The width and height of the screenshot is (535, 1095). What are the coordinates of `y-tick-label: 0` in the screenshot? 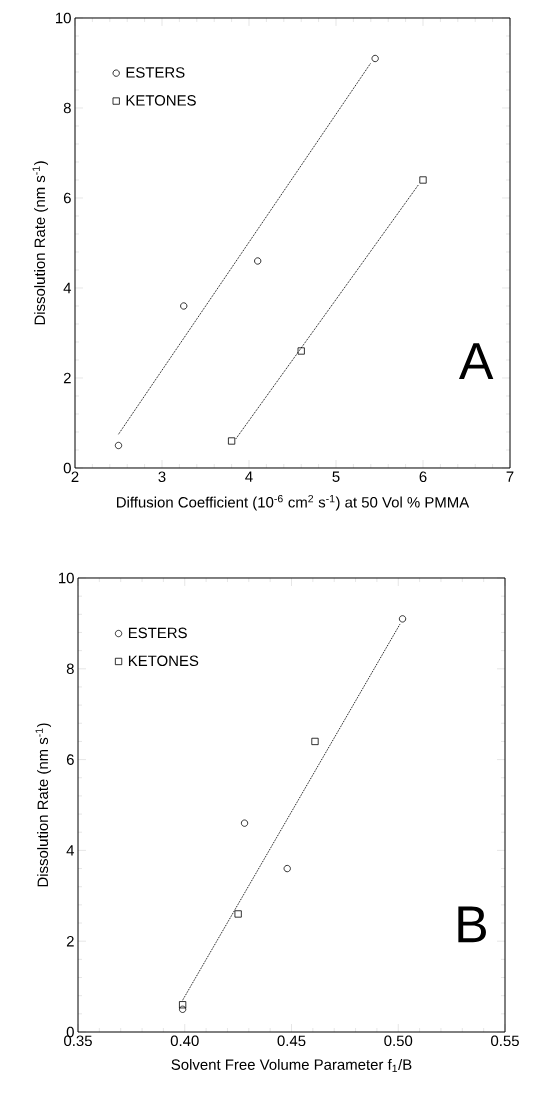 It's located at (67, 468).